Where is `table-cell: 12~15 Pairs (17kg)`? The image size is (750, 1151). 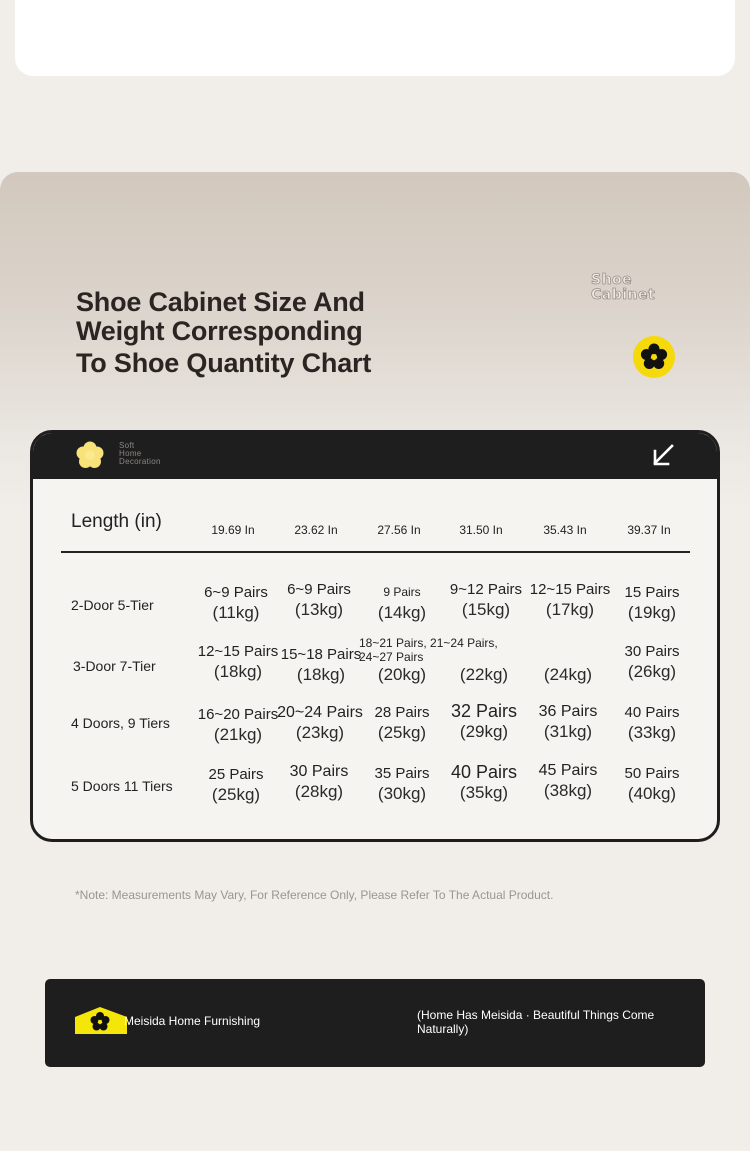
table-cell: 12~15 Pairs (17kg) is located at coordinates (570, 600).